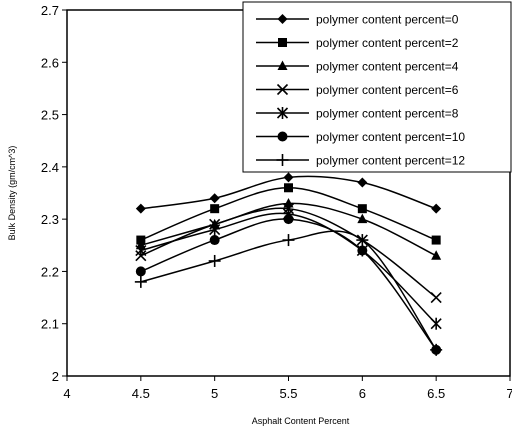 This screenshot has width=512, height=432. I want to click on legend-item: polymer content percent=12, so click(360, 161).